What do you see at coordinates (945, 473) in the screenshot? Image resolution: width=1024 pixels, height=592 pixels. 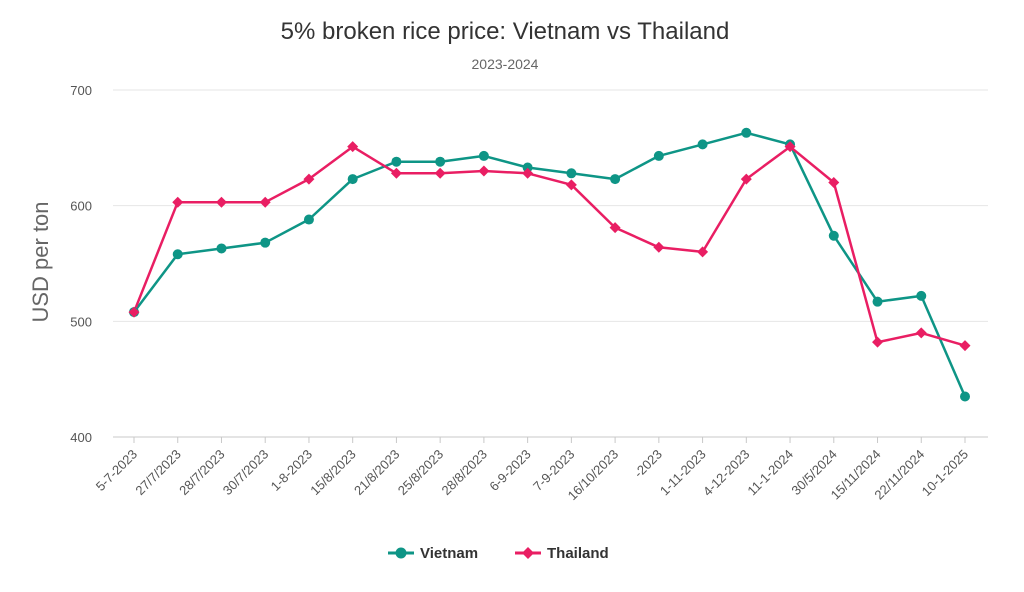 I see `x-tick-label: 10-1-2025` at bounding box center [945, 473].